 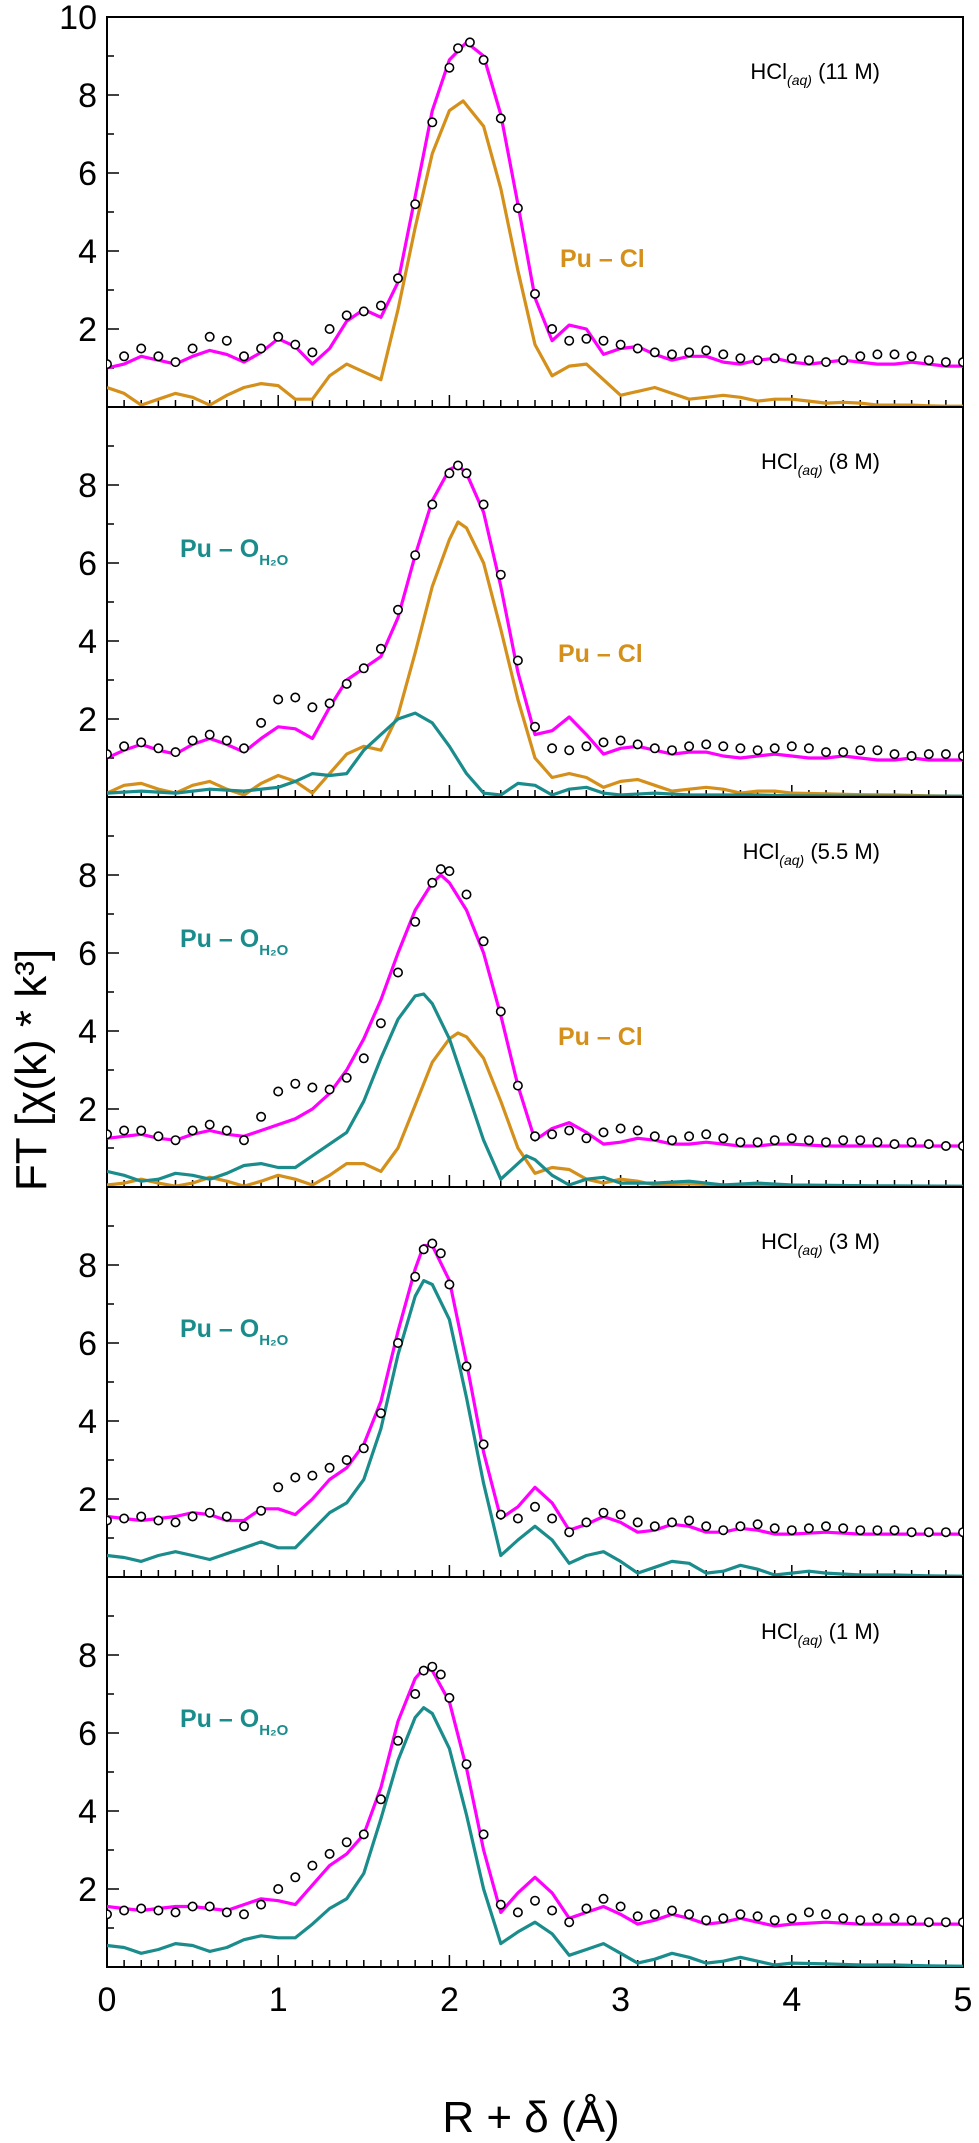 What do you see at coordinates (820, 1633) in the screenshot?
I see `panel-label: HCl(aq) (1 M)` at bounding box center [820, 1633].